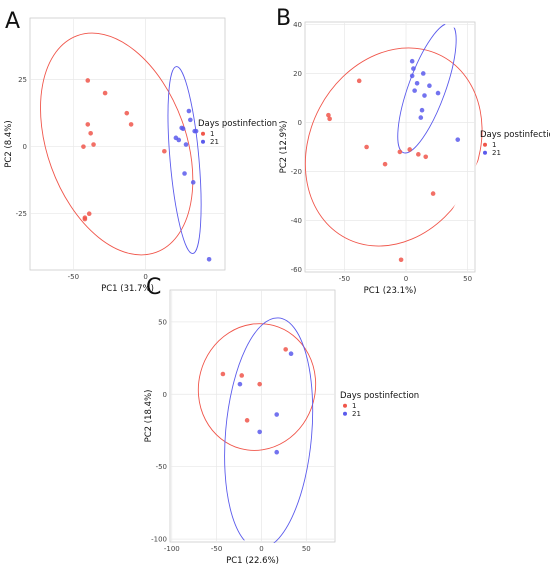 This screenshot has width=550, height=565. What do you see at coordinates (159, 540) in the screenshot?
I see `y-tick-label: -100` at bounding box center [159, 540].